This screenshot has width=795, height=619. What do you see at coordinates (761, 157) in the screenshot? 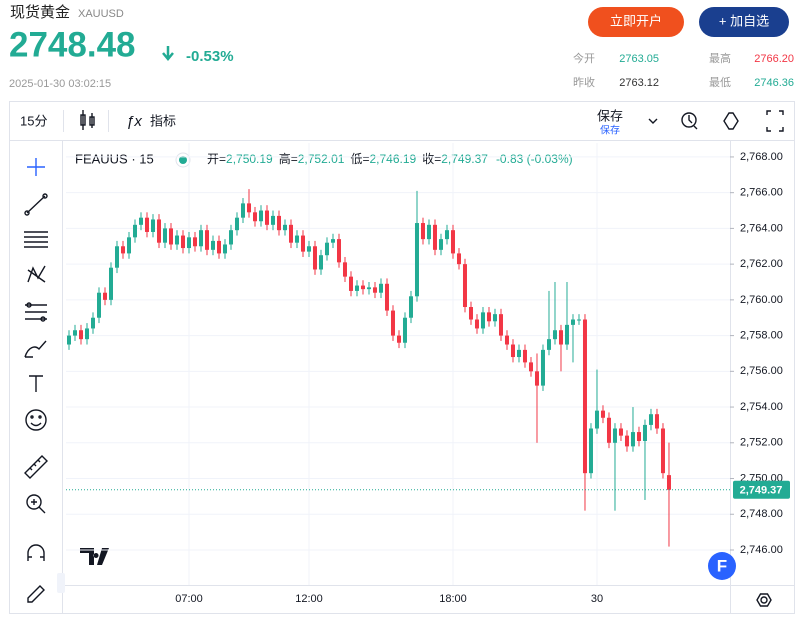
I see `y-tick-label: 2,768.00` at bounding box center [761, 157].